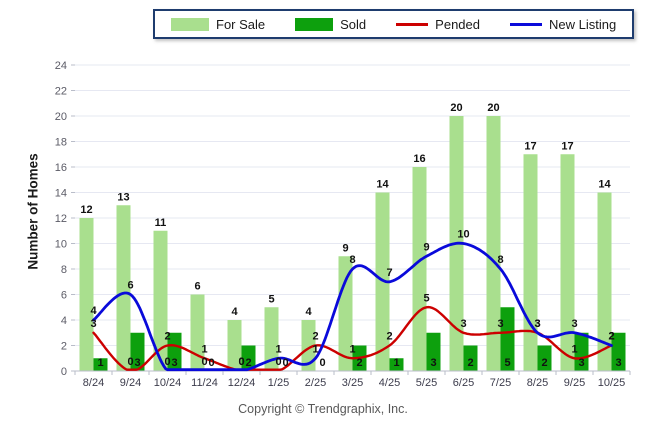  What do you see at coordinates (314, 24) in the screenshot?
I see `sold-swatch-icon` at bounding box center [314, 24].